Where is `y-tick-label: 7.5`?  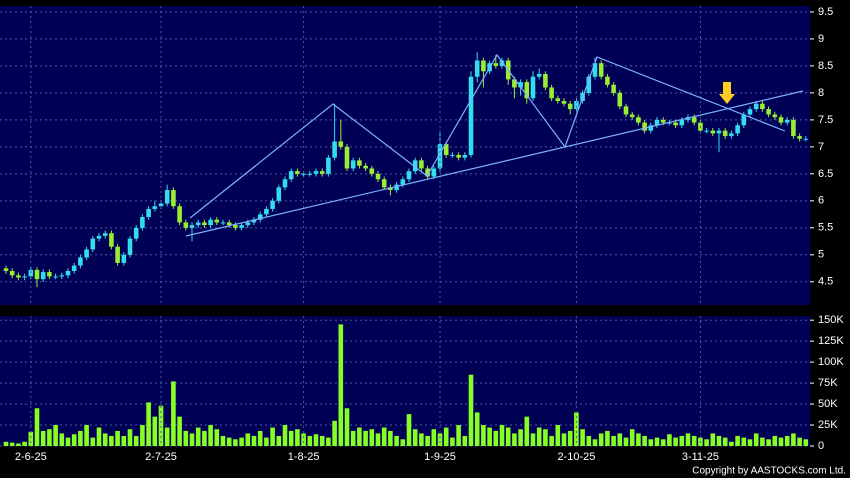
y-tick-label: 7.5 is located at coordinates (825, 120).